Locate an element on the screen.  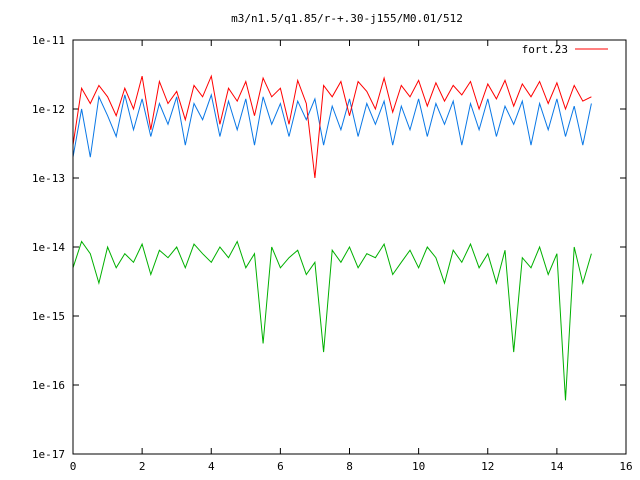
y-tick-label: 1e-14 is located at coordinates (48, 247).